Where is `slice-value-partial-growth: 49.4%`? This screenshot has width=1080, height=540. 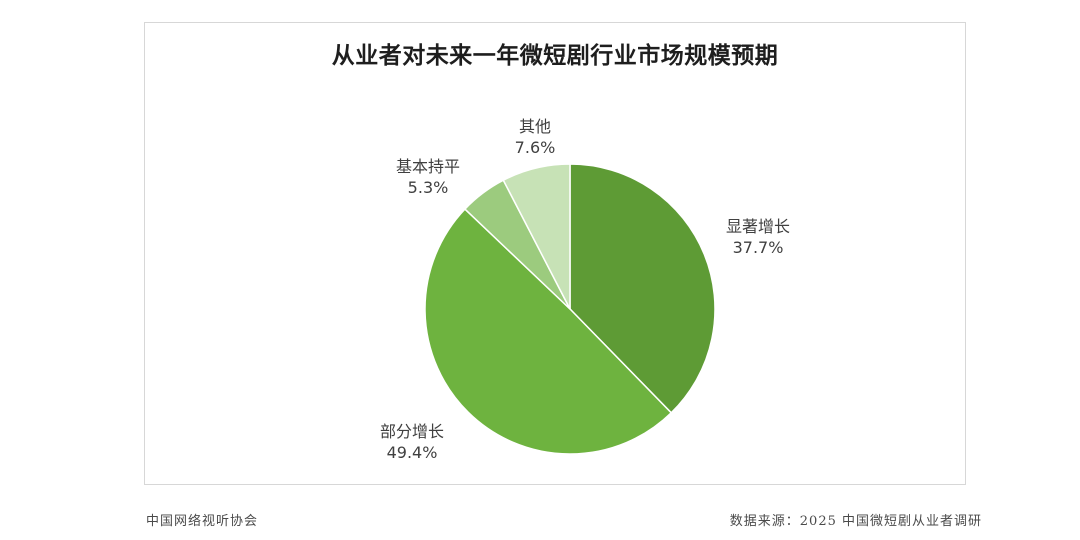 slice-value-partial-growth: 49.4% is located at coordinates (412, 452).